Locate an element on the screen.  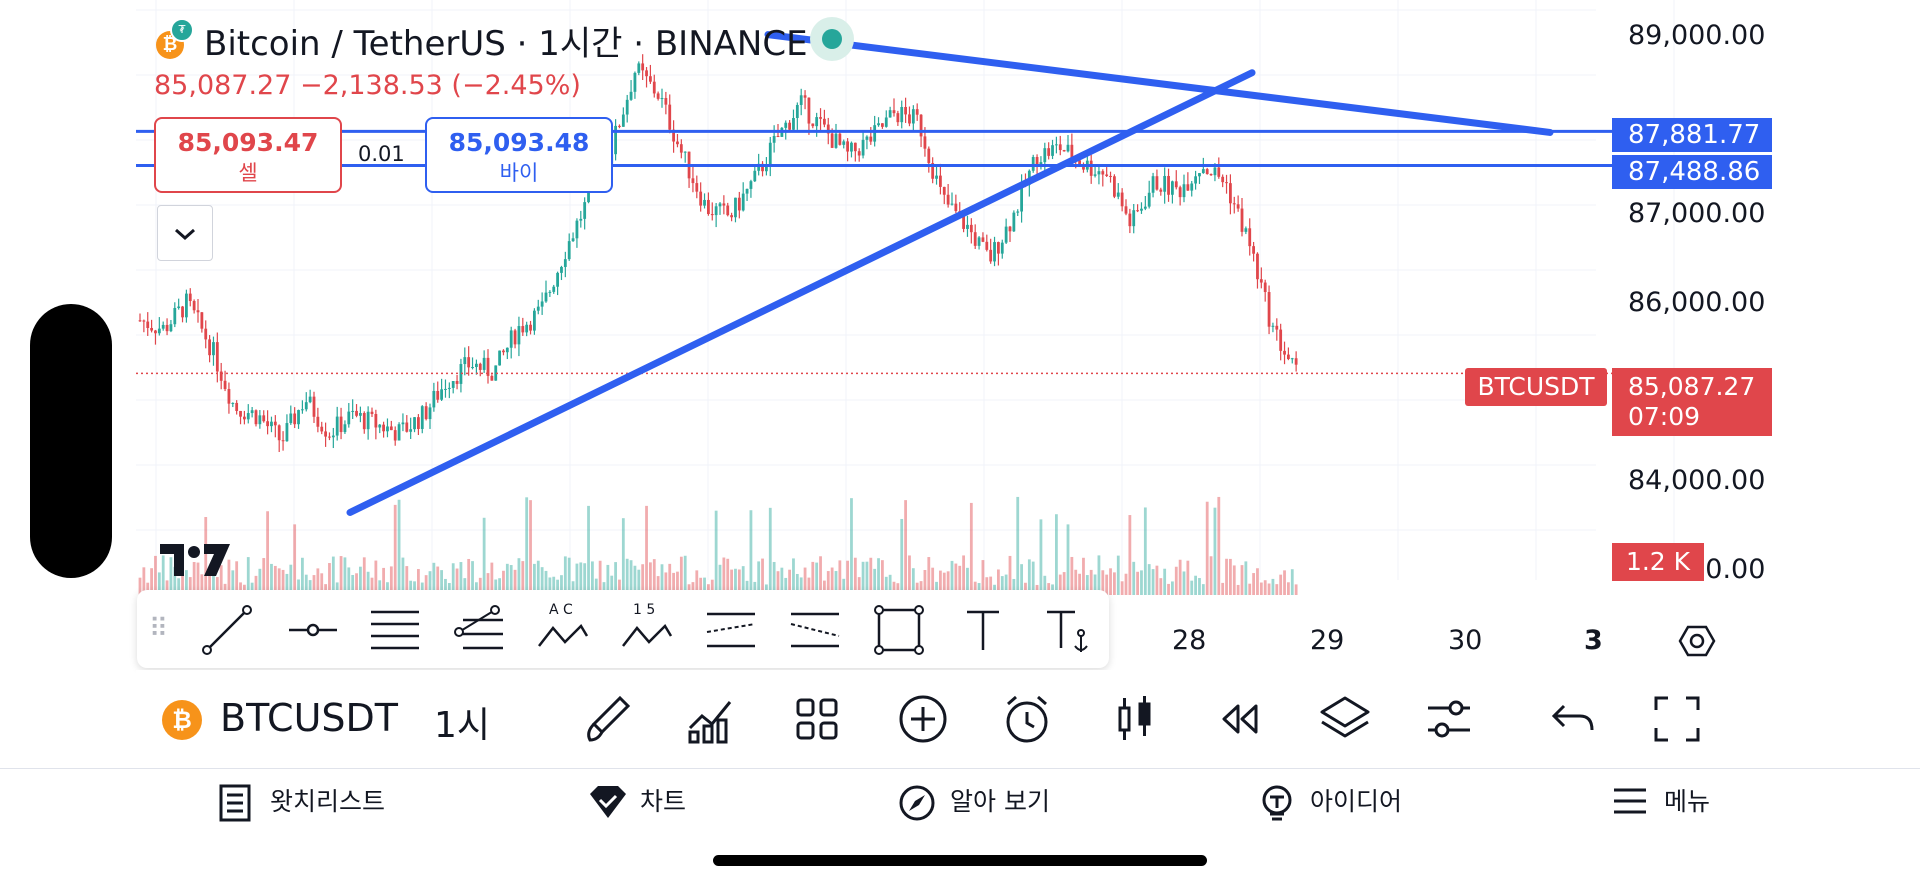
rectangle-icon is located at coordinates (899, 630).